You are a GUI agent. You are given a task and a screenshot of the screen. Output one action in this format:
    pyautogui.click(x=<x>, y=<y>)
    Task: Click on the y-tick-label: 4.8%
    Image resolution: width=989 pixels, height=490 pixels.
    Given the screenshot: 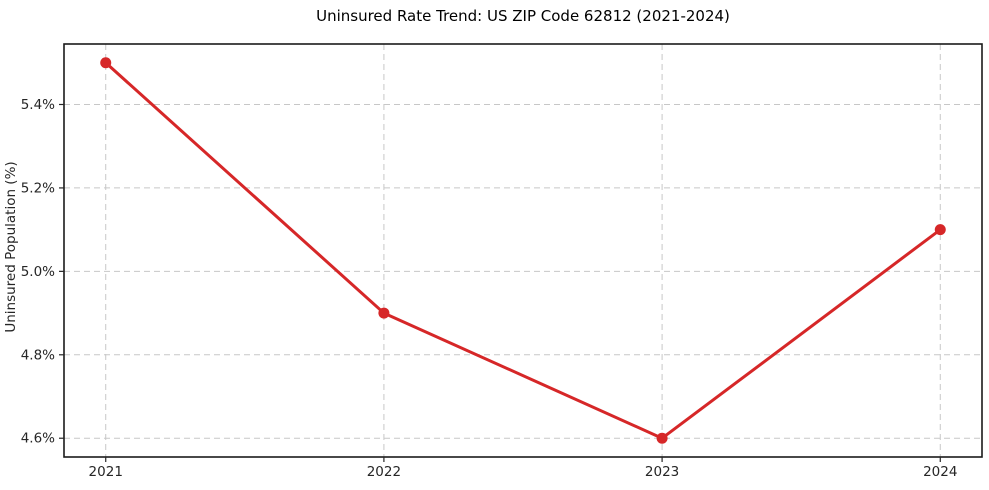 What is the action you would take?
    pyautogui.click(x=38, y=355)
    